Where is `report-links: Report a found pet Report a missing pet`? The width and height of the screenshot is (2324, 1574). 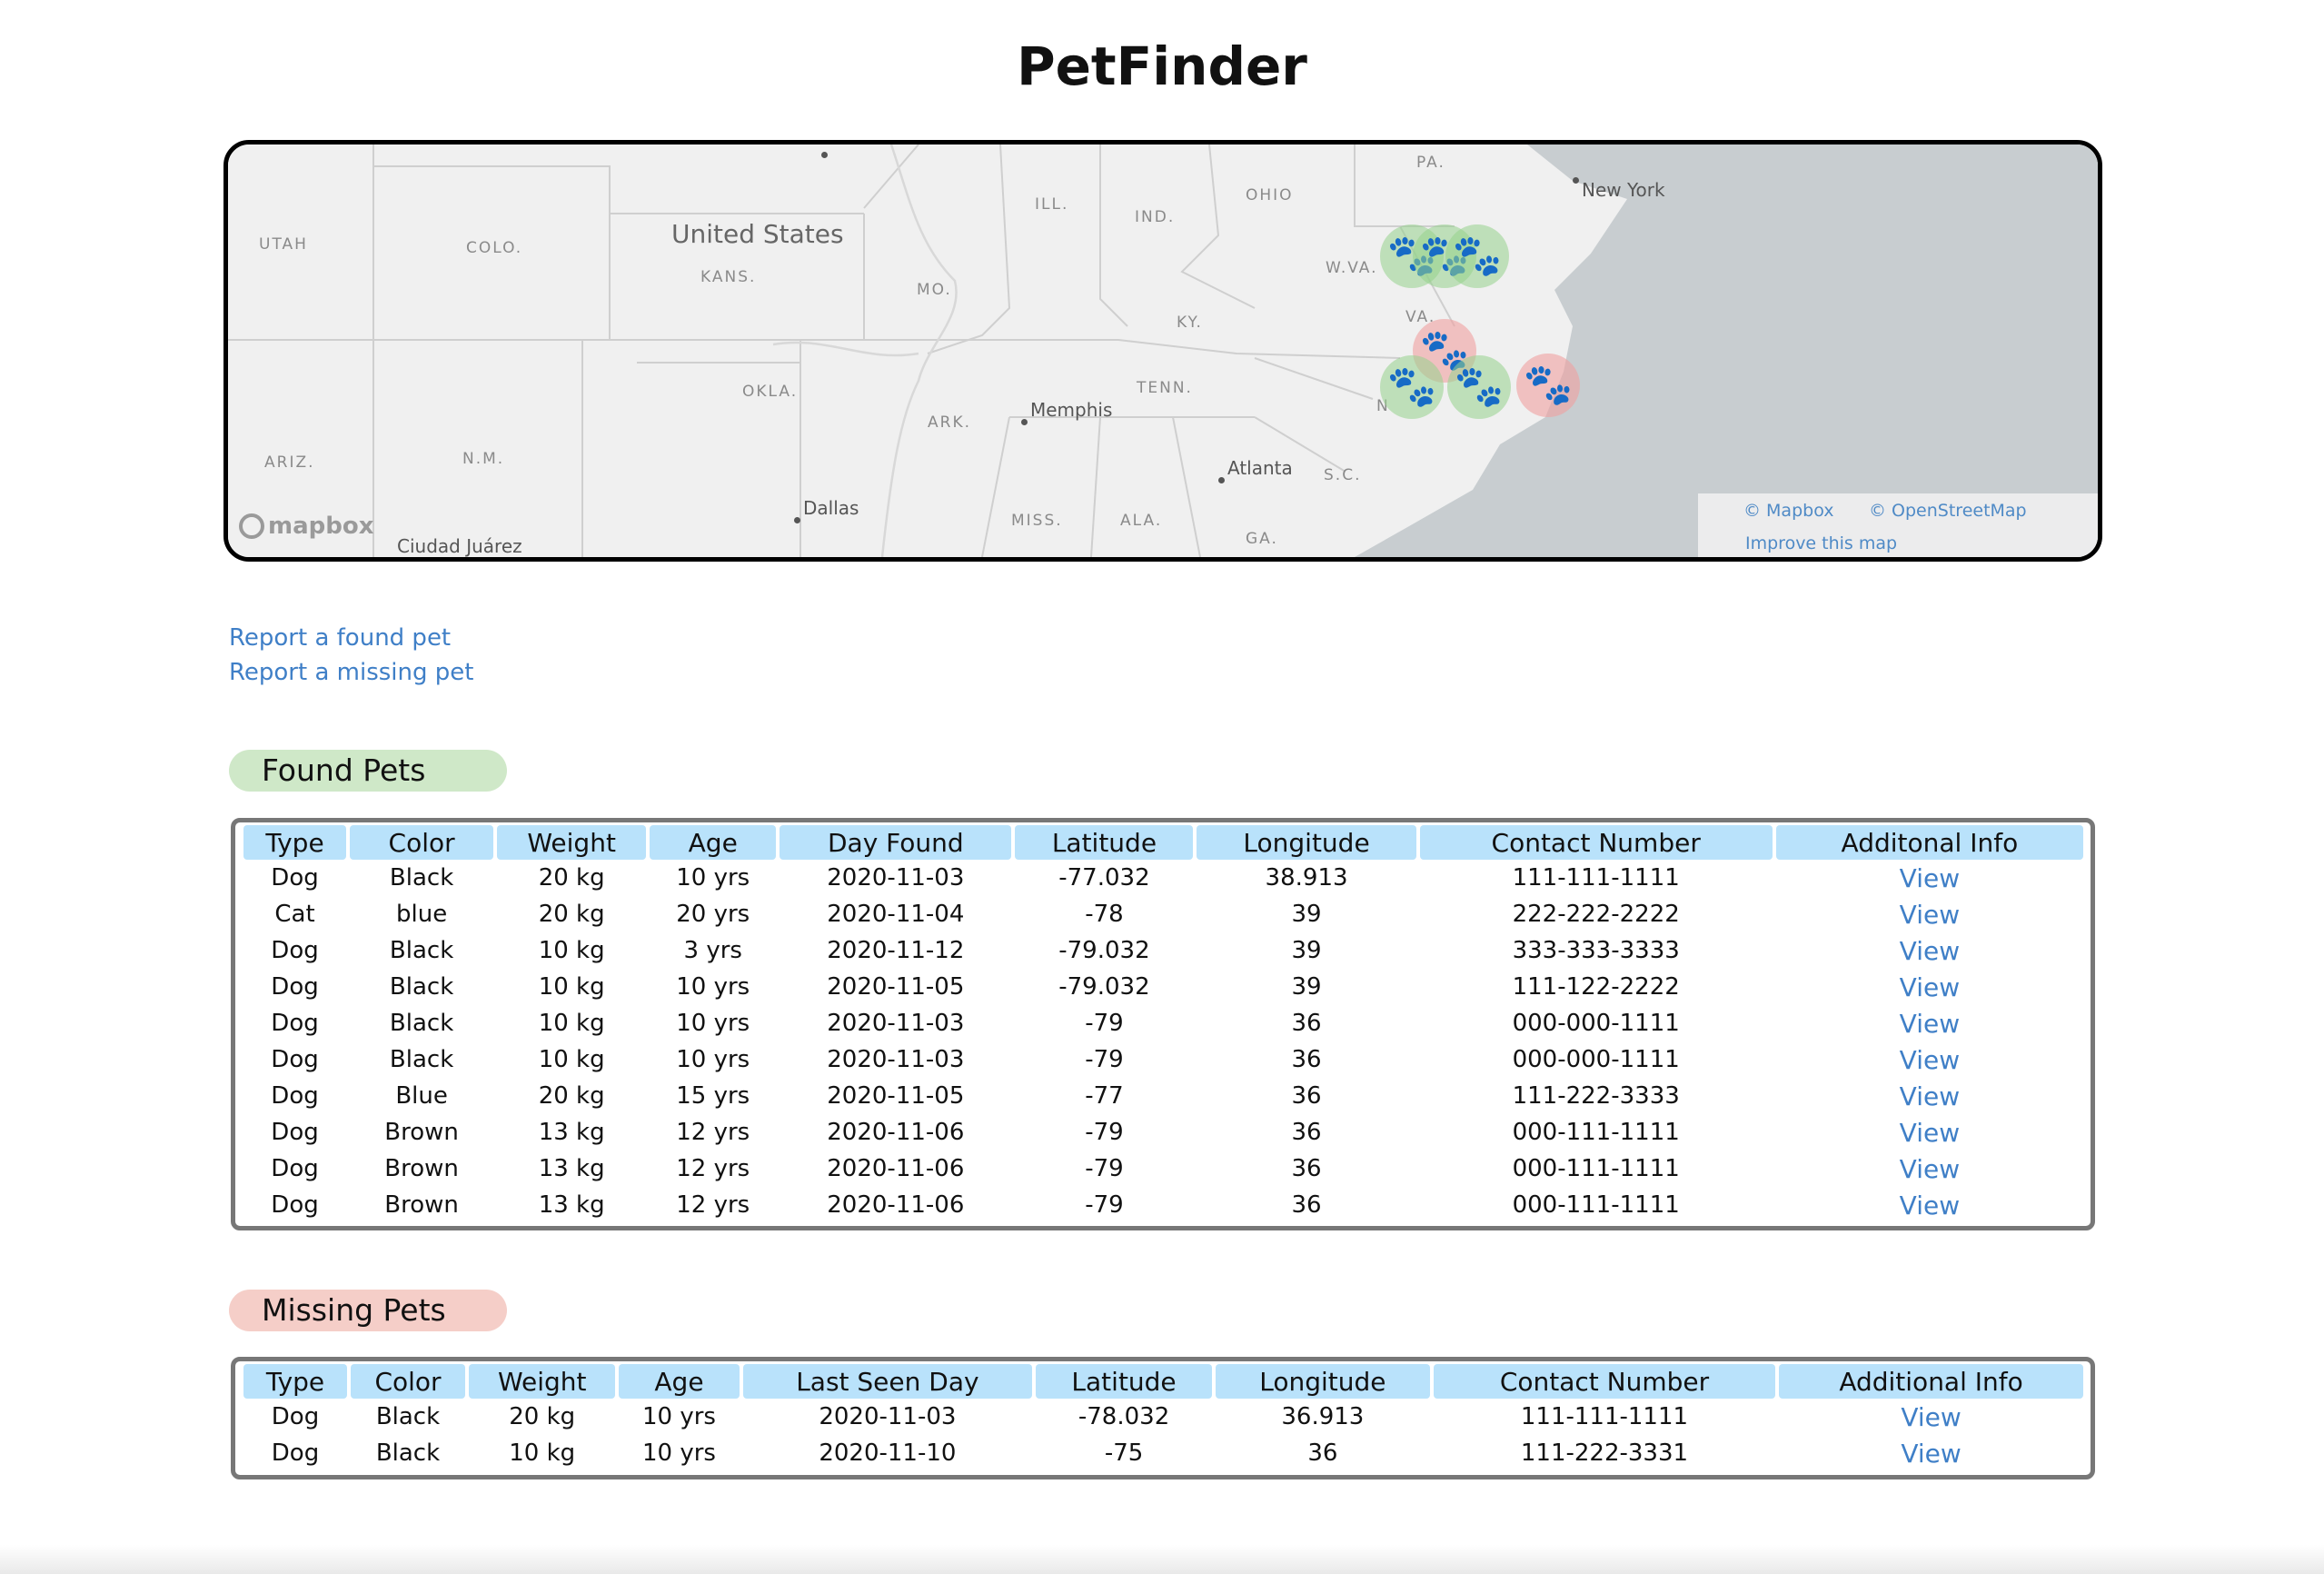 report-links: Report a found pet Report a missing pet is located at coordinates (351, 655).